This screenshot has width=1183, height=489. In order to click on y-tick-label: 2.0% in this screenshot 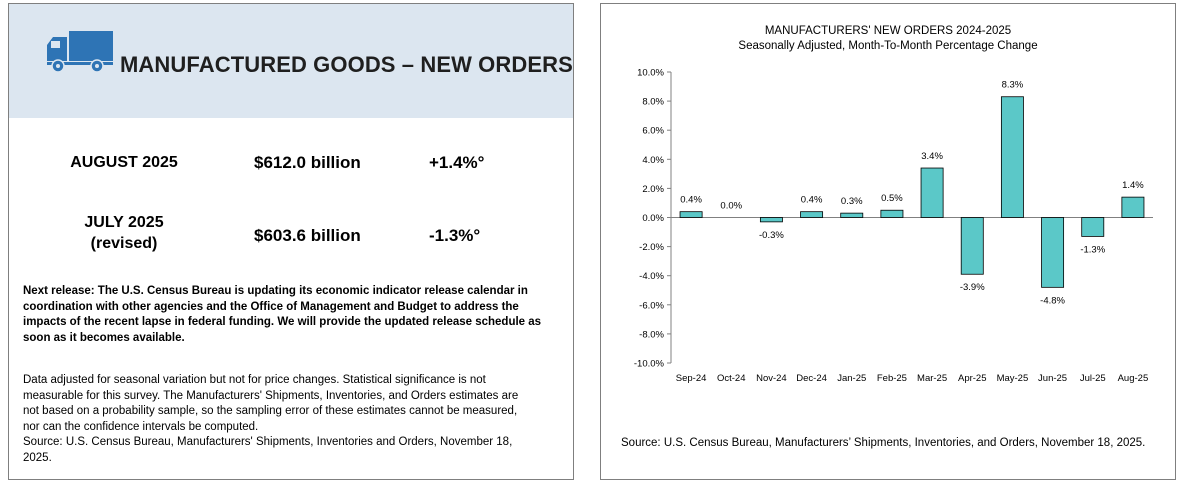, I will do `click(653, 189)`.